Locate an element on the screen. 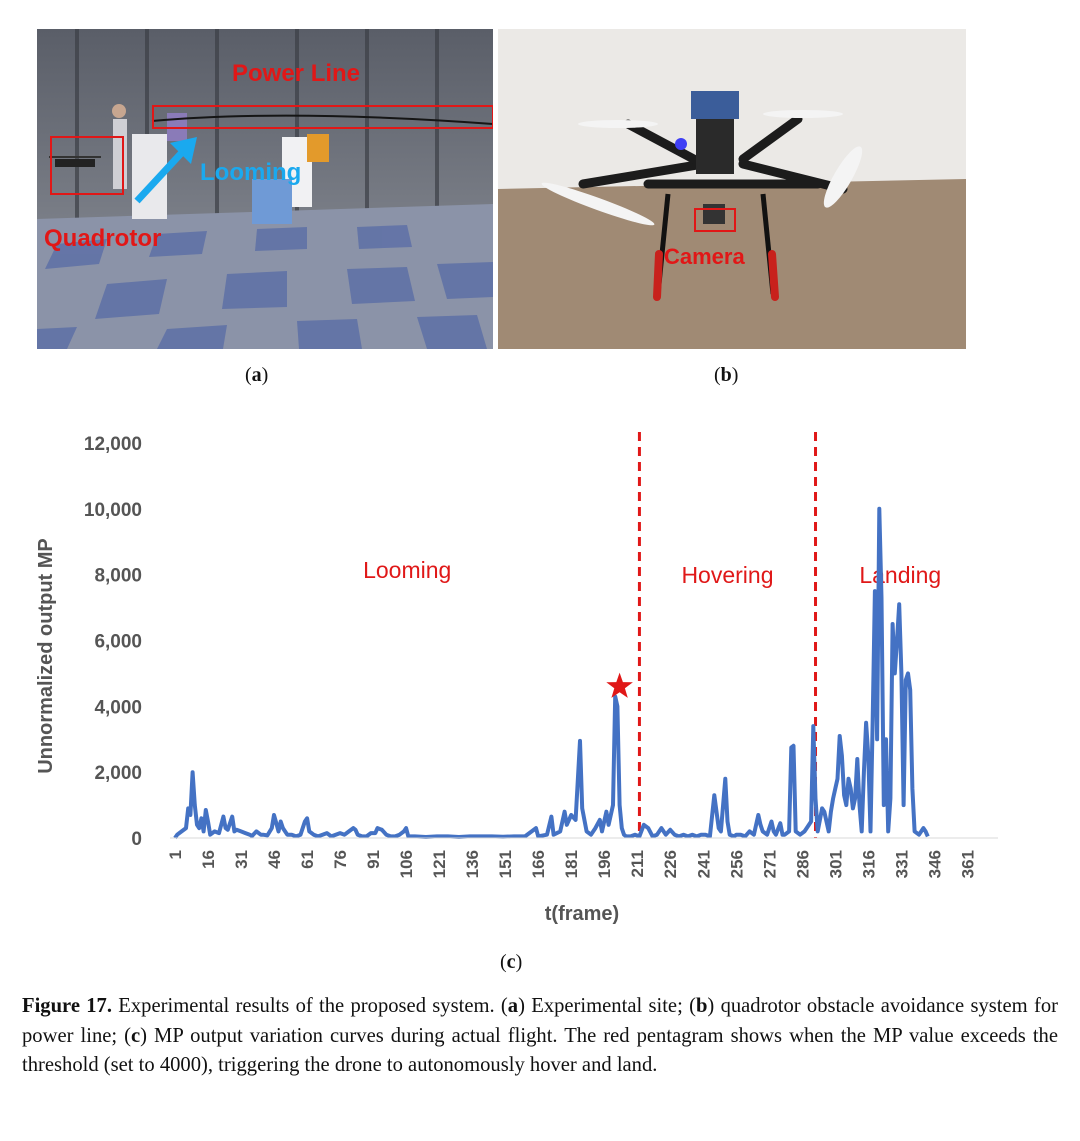 The width and height of the screenshot is (1080, 1141). x-tick-label: 301 is located at coordinates (835, 864).